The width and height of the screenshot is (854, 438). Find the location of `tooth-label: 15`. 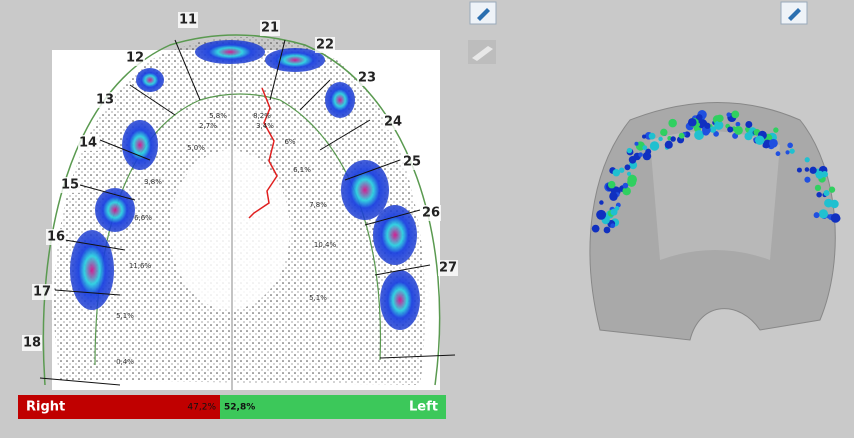

tooth-label: 15 is located at coordinates (70, 185).